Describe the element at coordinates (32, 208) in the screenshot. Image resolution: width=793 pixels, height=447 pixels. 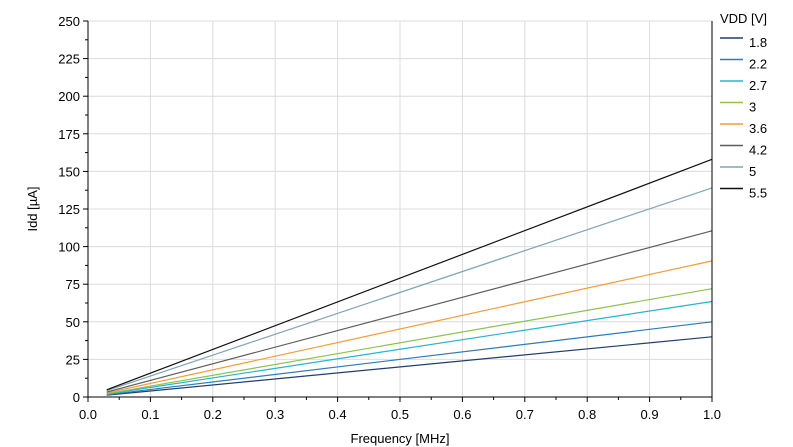
I see `y-axis-label: Idd [µA]` at that location.